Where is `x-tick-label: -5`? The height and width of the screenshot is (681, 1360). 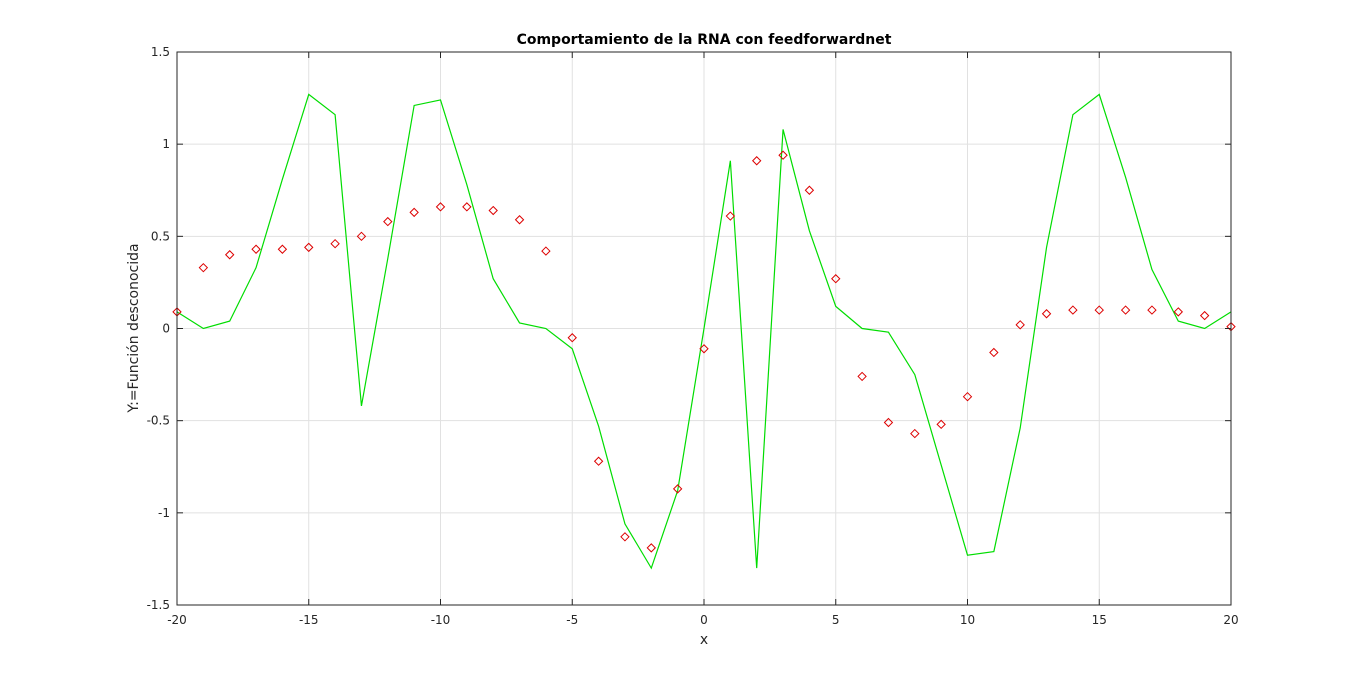 x-tick-label: -5 is located at coordinates (572, 620).